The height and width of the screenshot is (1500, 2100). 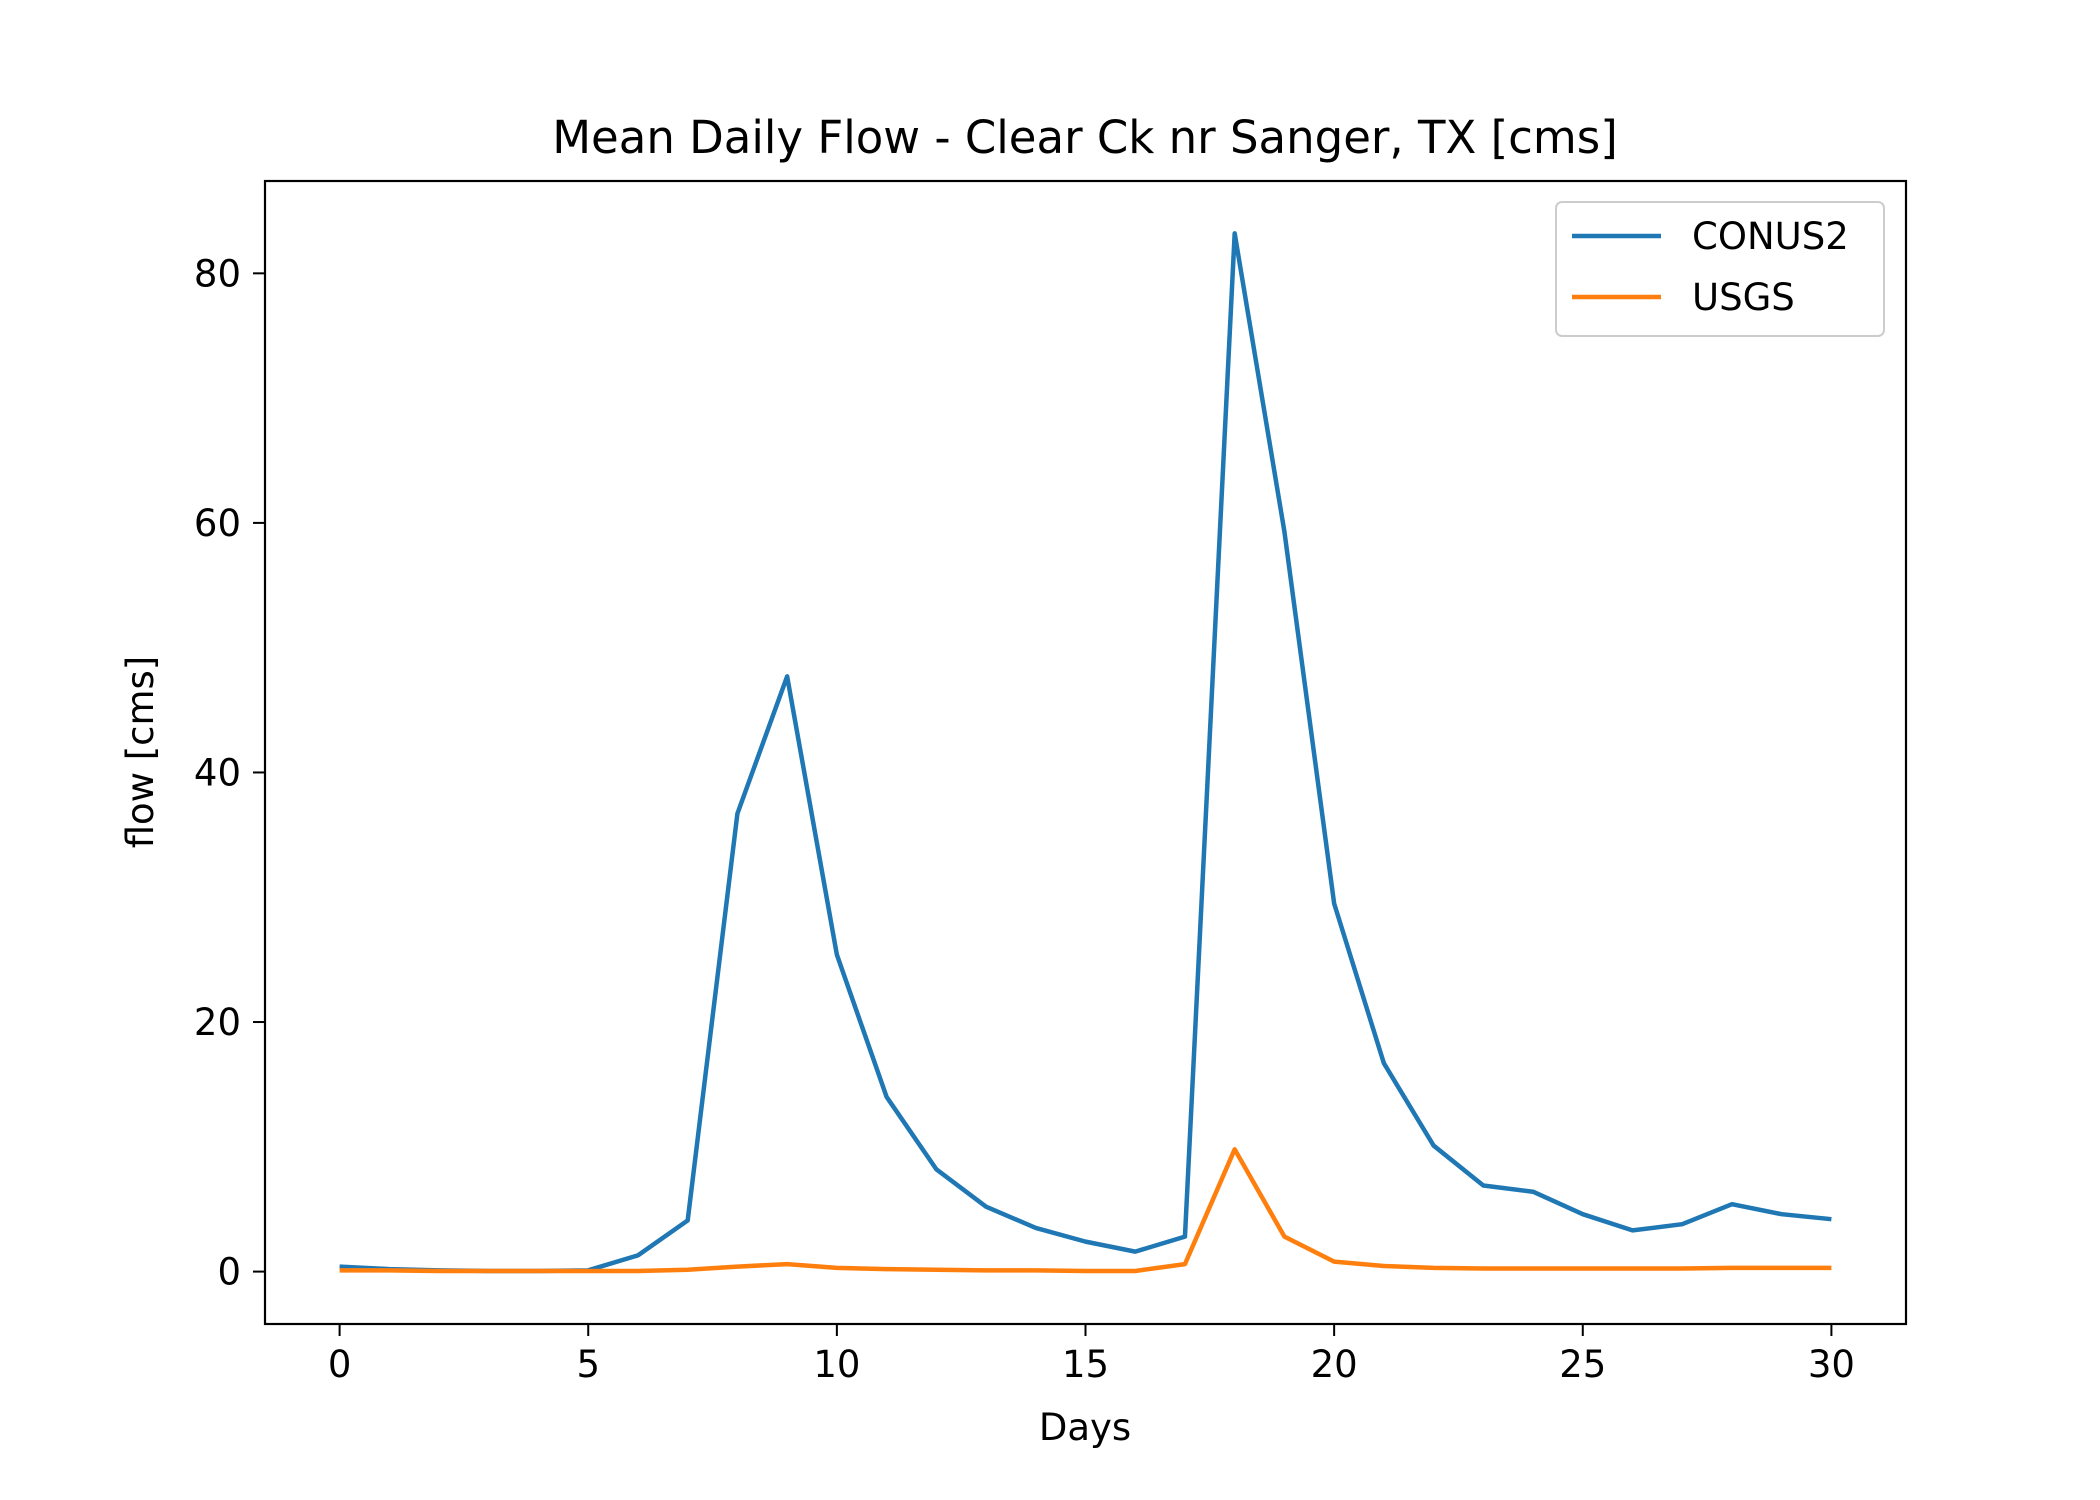 What do you see at coordinates (217, 523) in the screenshot?
I see `y-tick-label: 60` at bounding box center [217, 523].